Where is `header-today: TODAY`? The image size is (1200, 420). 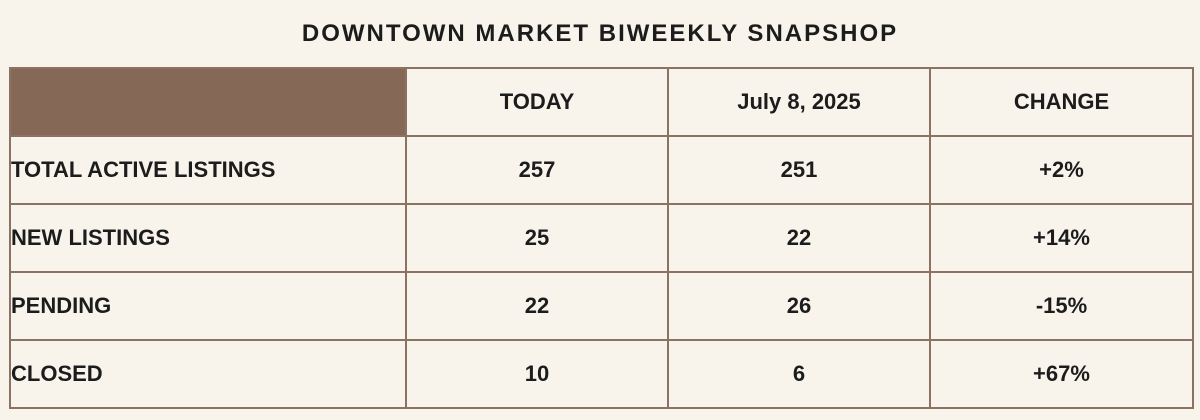
header-today: TODAY is located at coordinates (537, 102).